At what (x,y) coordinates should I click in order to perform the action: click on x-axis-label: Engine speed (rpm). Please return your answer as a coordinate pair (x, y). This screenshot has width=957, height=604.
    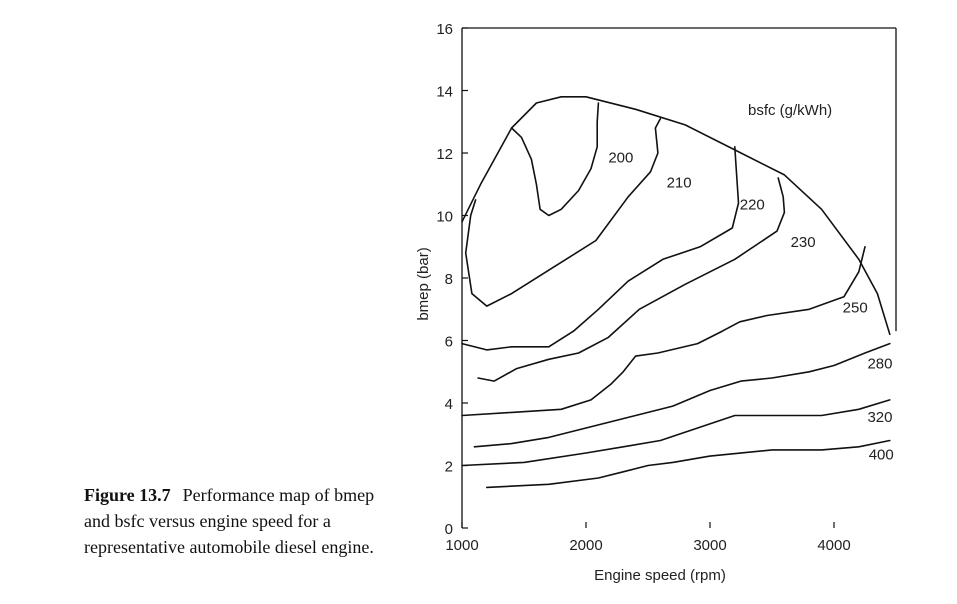
    Looking at the image, I should click on (660, 575).